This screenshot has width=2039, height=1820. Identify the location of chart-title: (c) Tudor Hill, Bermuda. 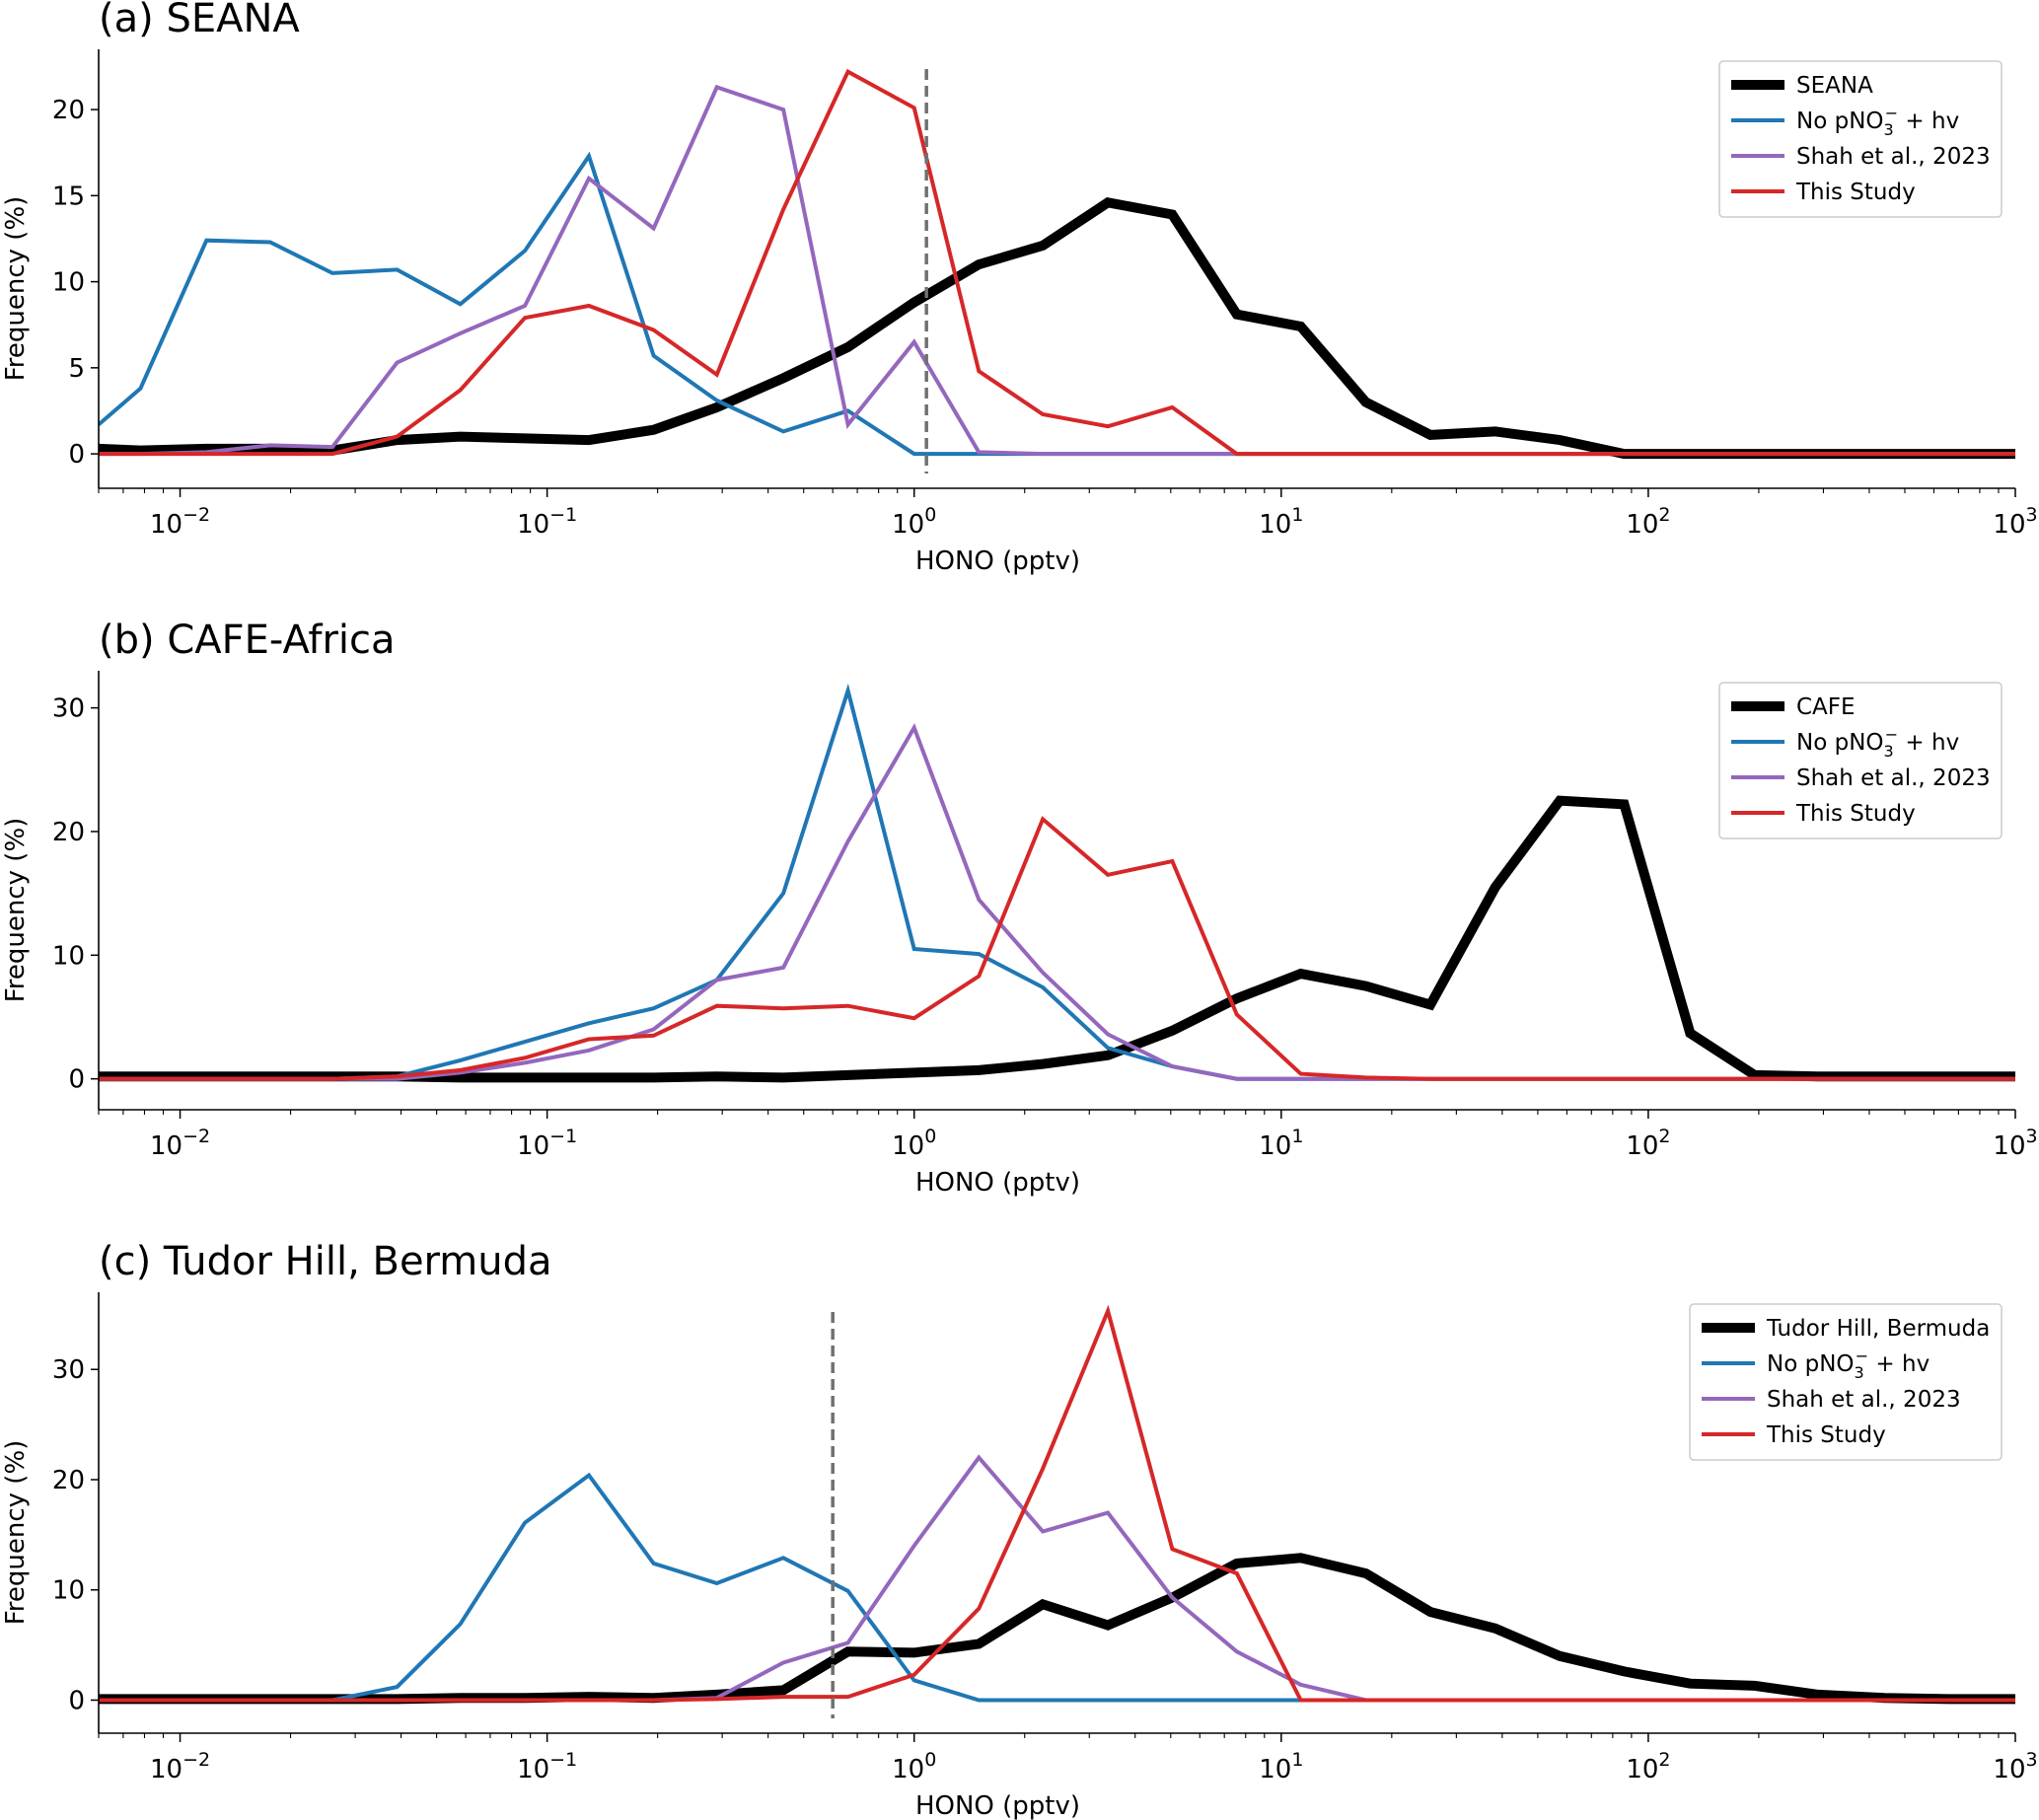
(325, 1261).